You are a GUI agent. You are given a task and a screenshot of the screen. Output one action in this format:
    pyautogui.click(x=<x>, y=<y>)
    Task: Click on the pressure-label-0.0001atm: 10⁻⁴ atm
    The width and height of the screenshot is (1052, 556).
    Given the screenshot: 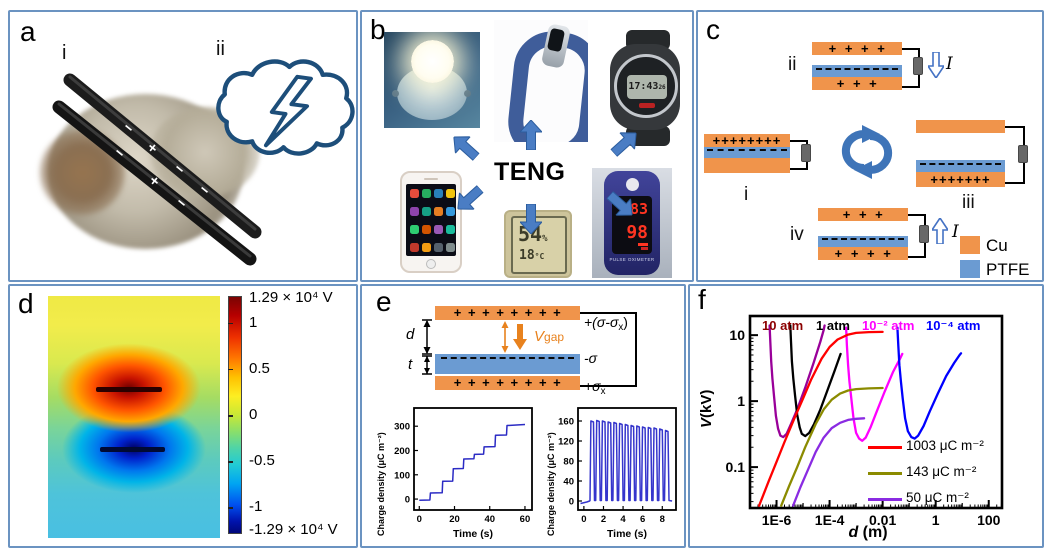 What is the action you would take?
    pyautogui.click(x=953, y=325)
    